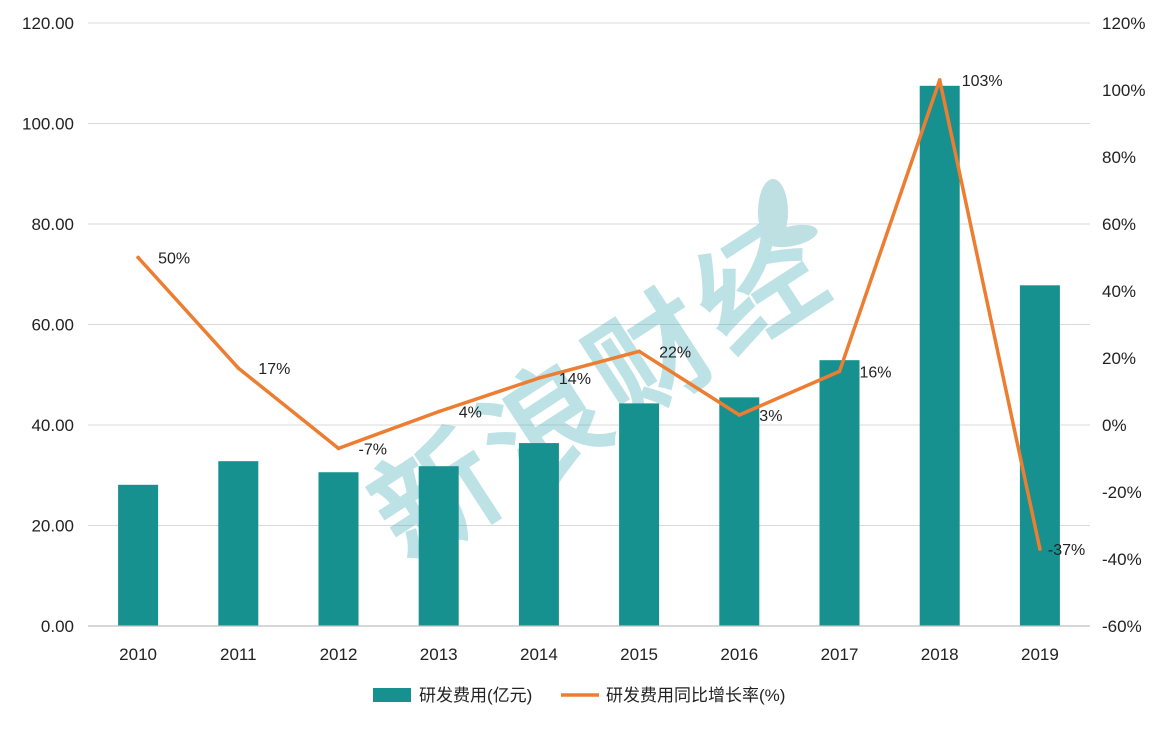  What do you see at coordinates (1119, 358) in the screenshot?
I see `y-right-tick-label: 20%` at bounding box center [1119, 358].